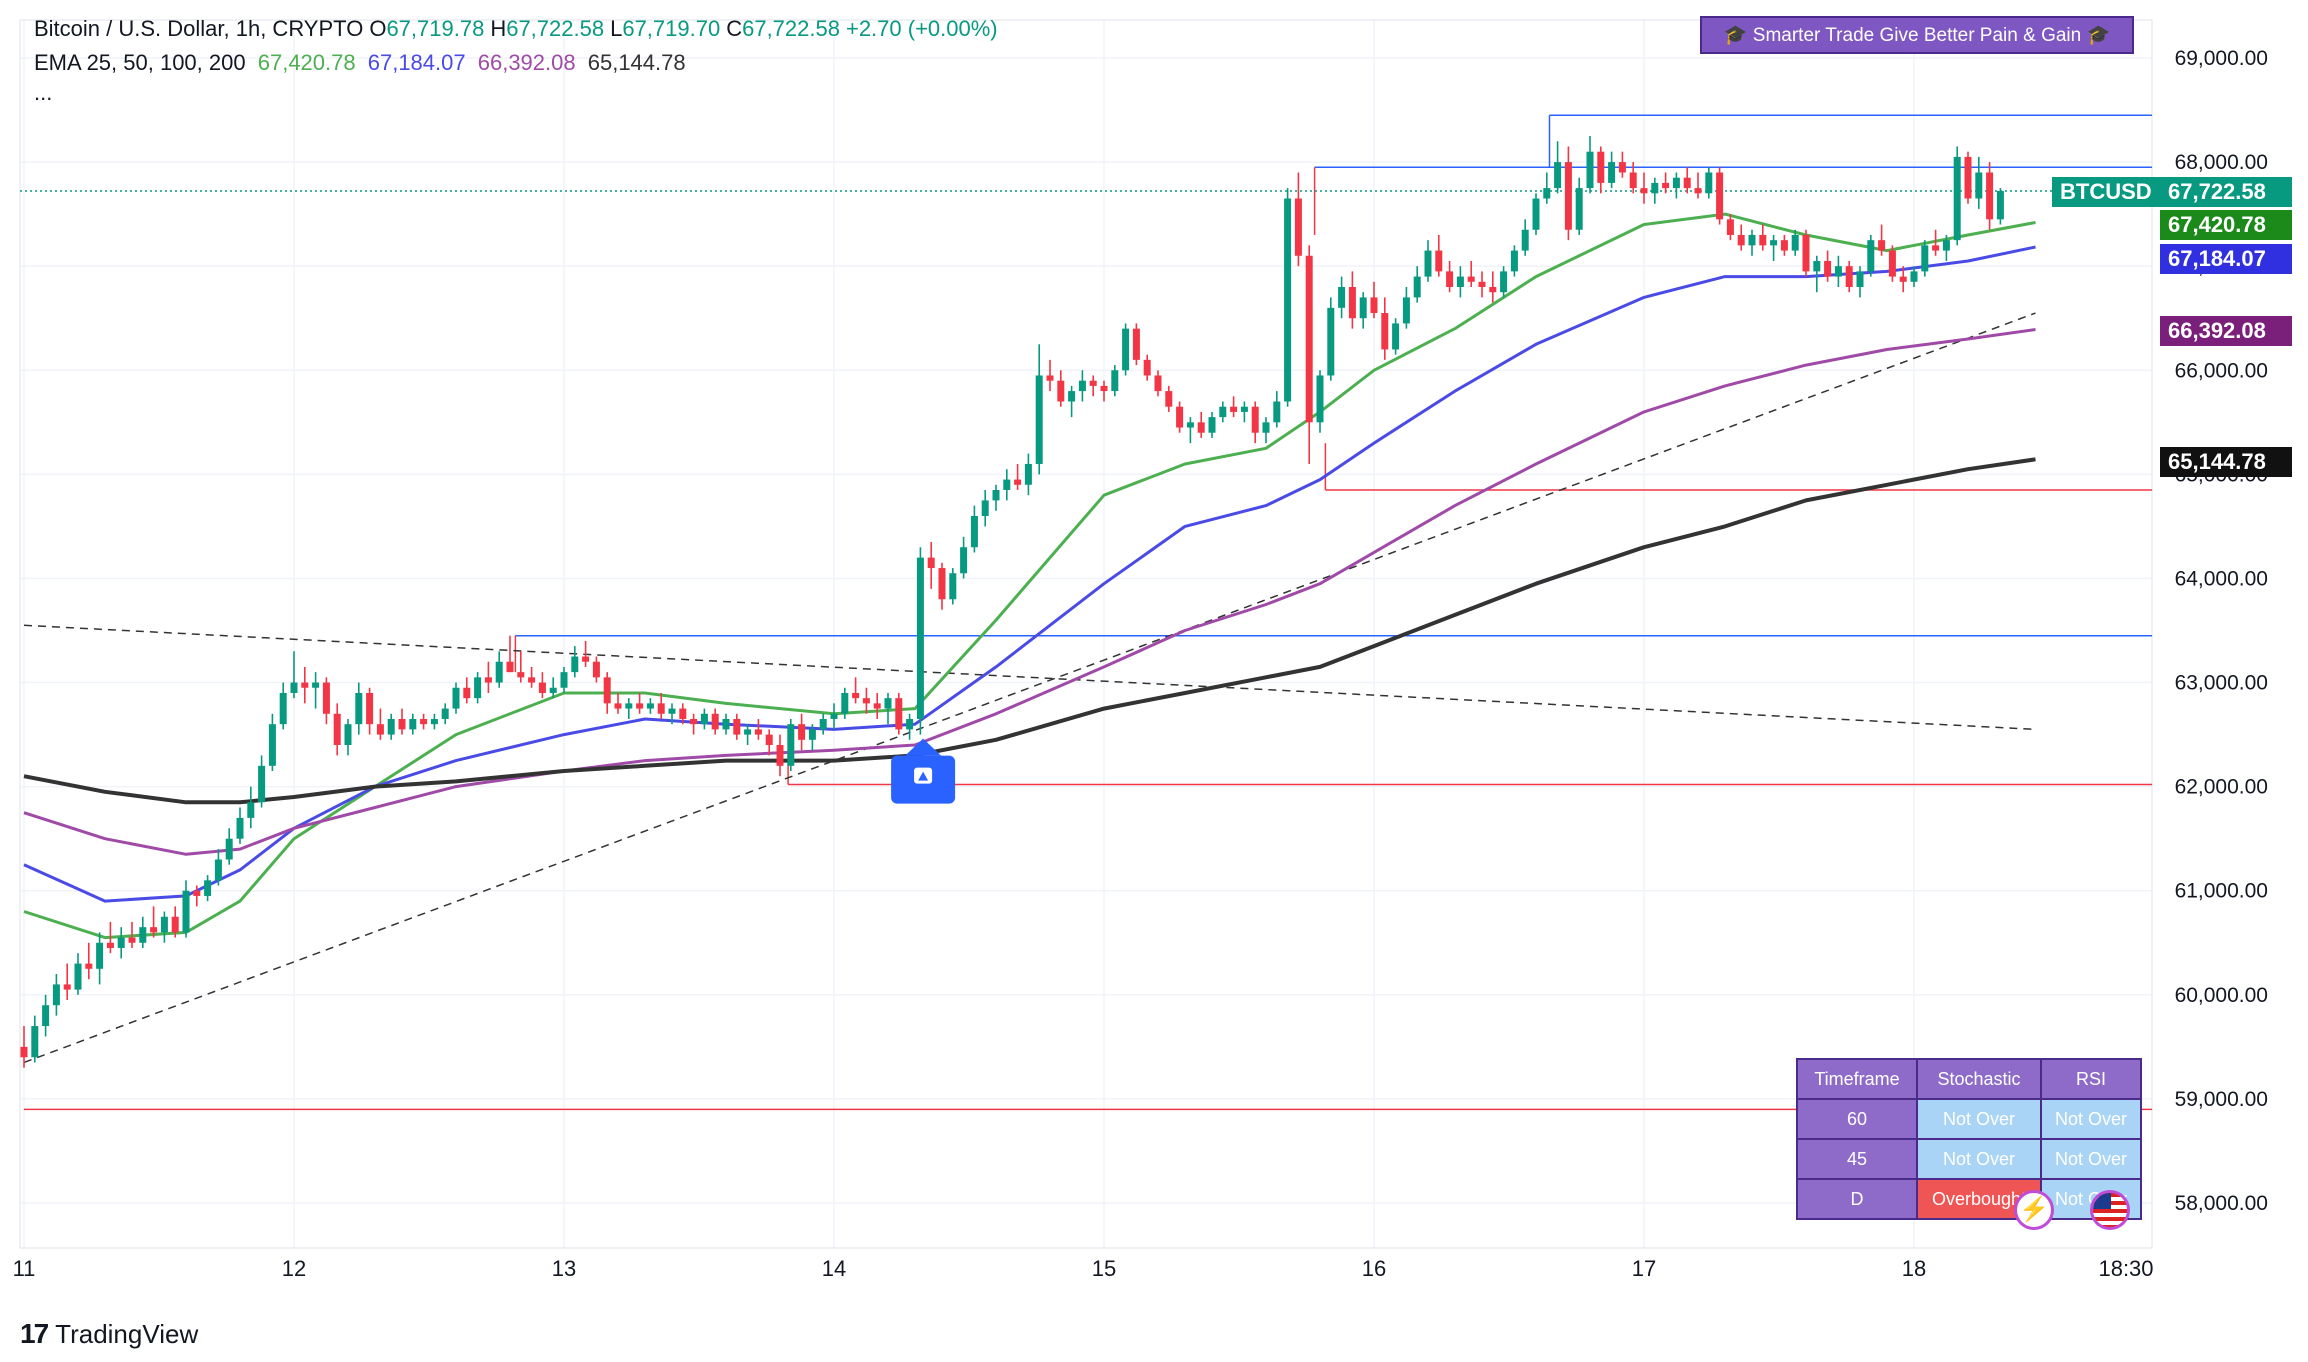  I want to click on symbol-title: Bitcoin / U.S. Dollar, 1h, CRYPTO, so click(199, 28).